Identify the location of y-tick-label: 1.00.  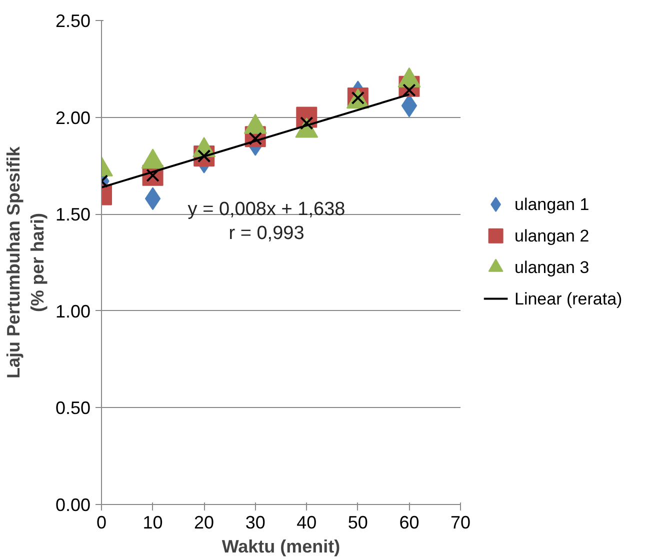
(73, 311).